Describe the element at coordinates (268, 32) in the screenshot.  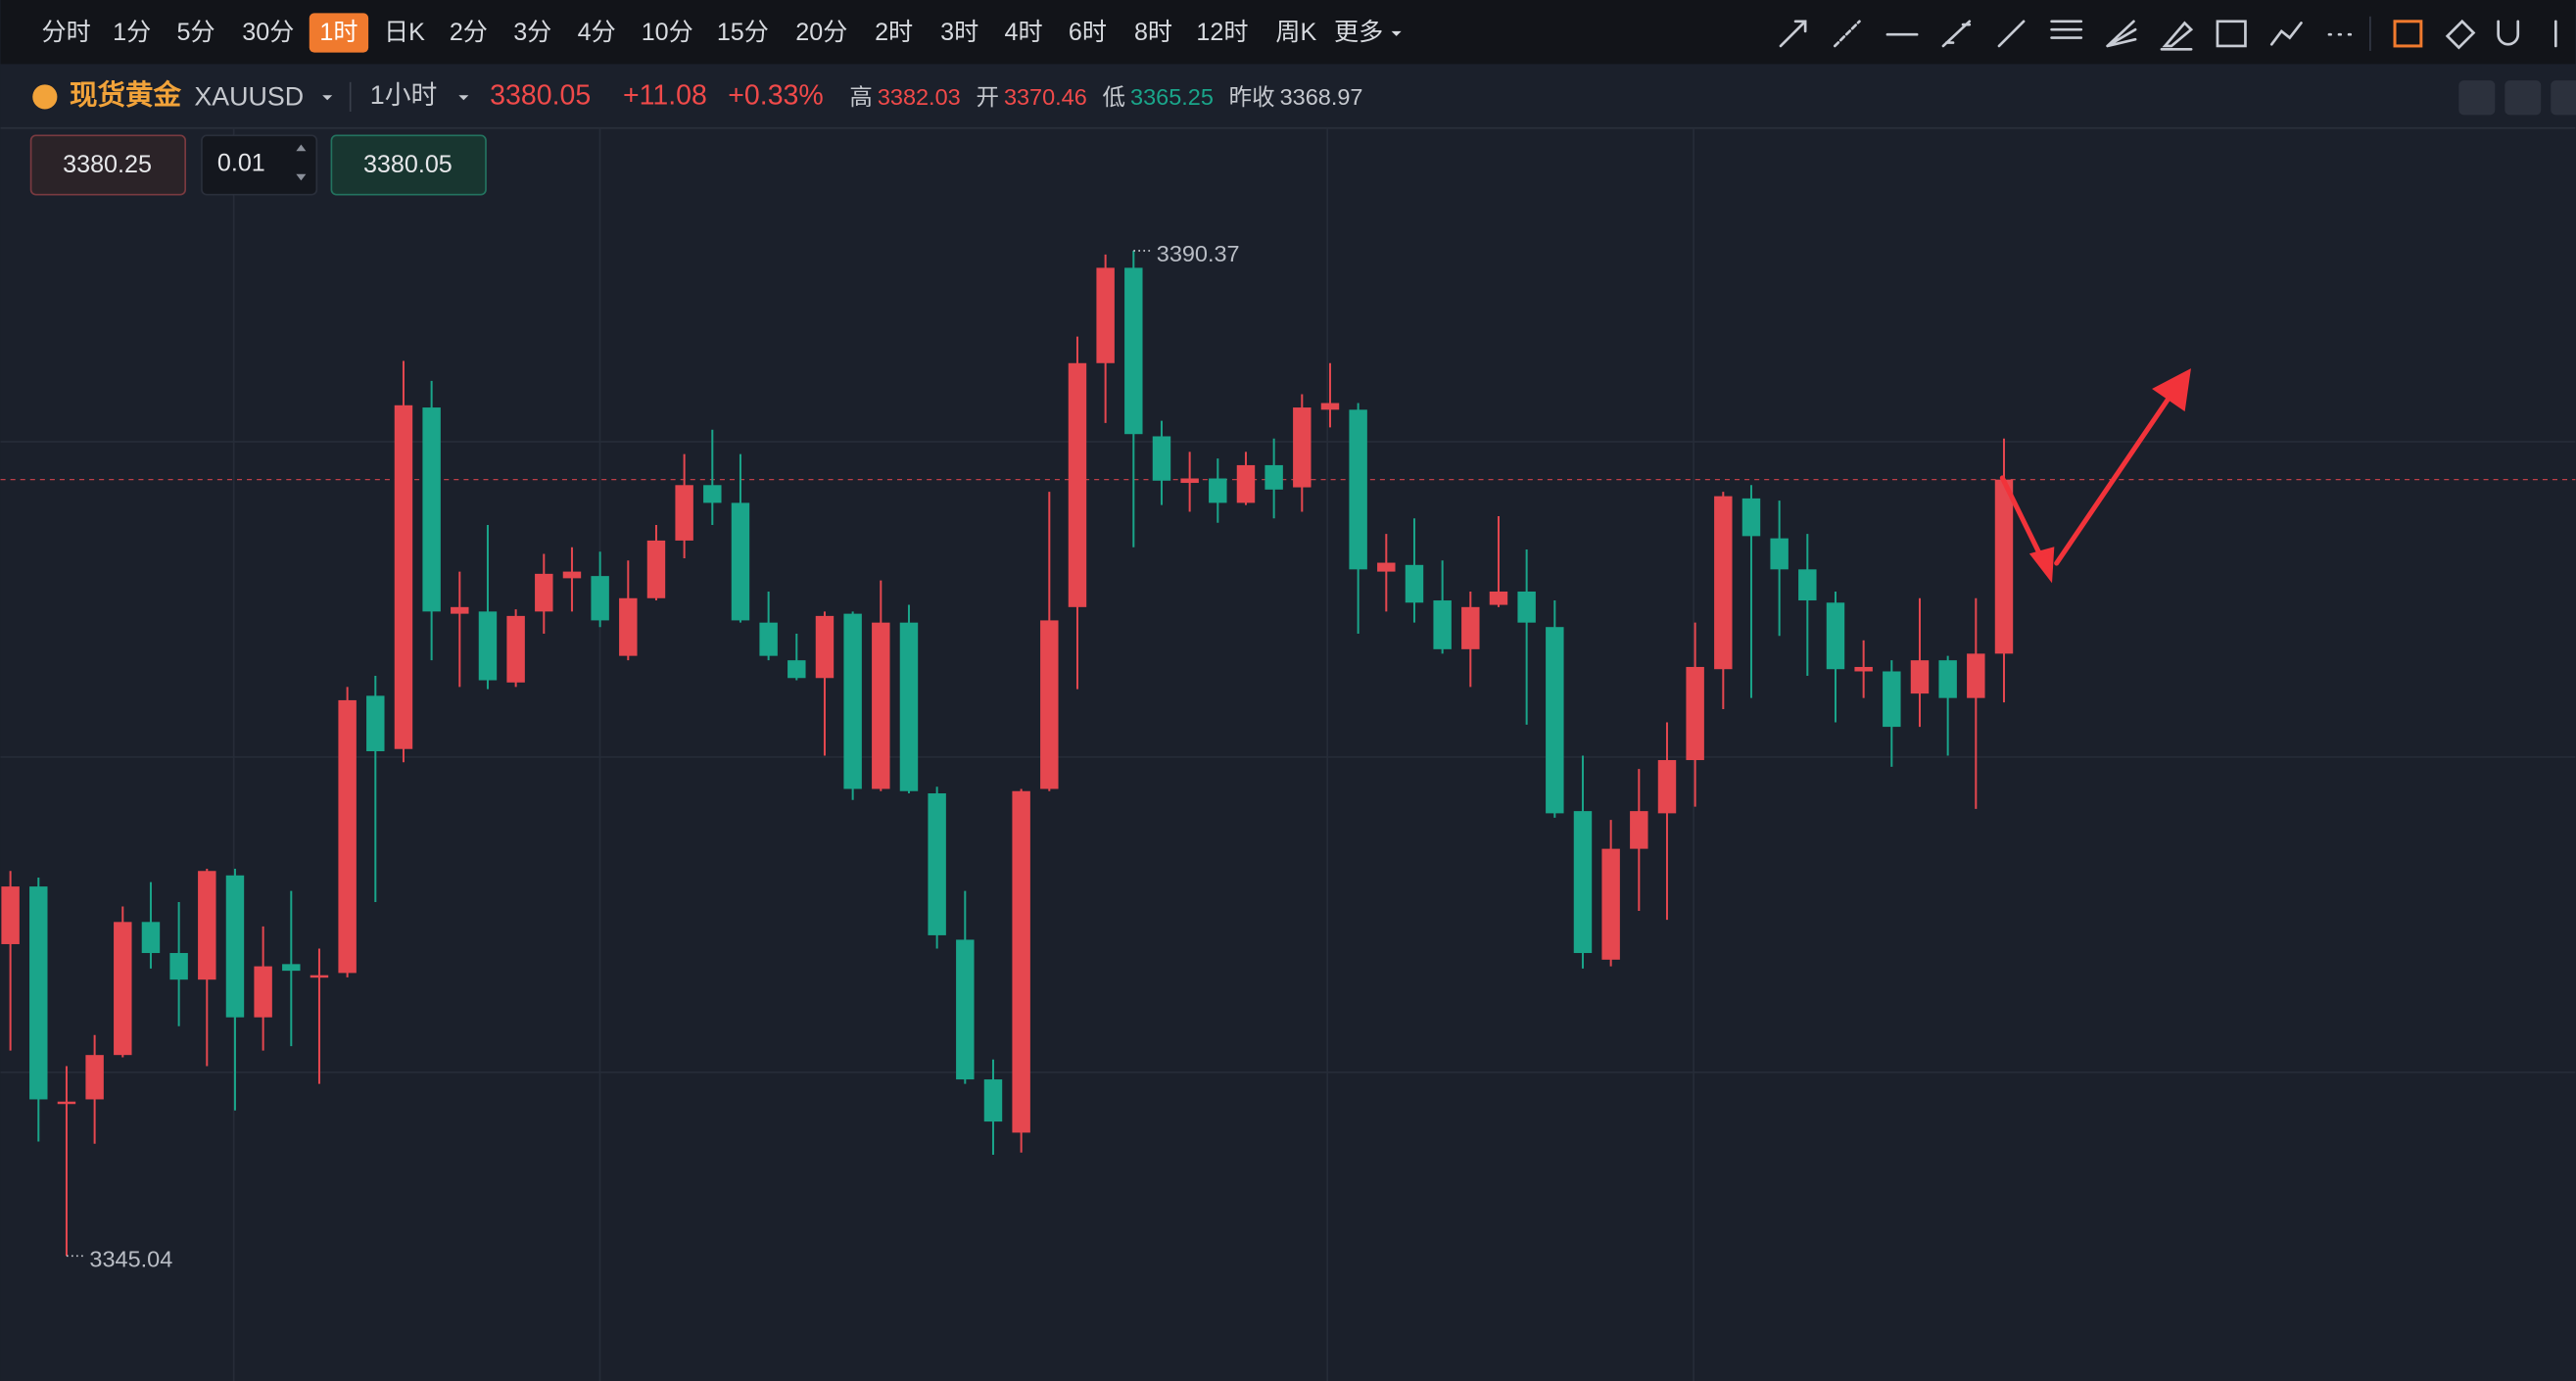
I see `interval-button: 30分` at that location.